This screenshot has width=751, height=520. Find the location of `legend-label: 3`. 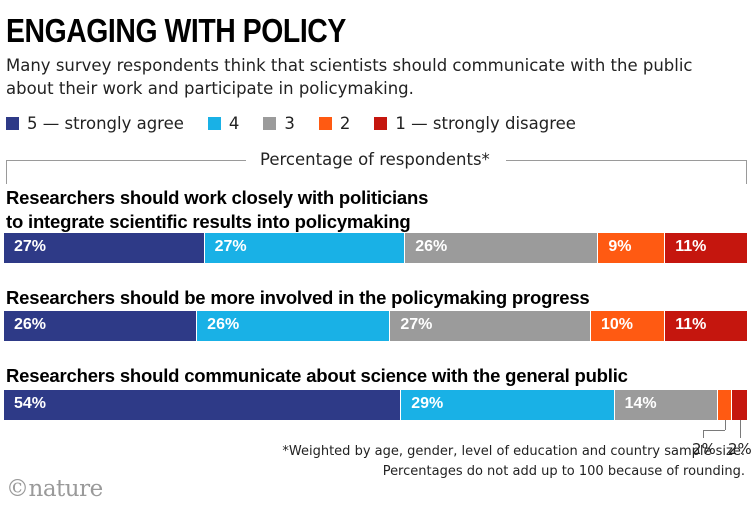

legend-label: 3 is located at coordinates (289, 123).